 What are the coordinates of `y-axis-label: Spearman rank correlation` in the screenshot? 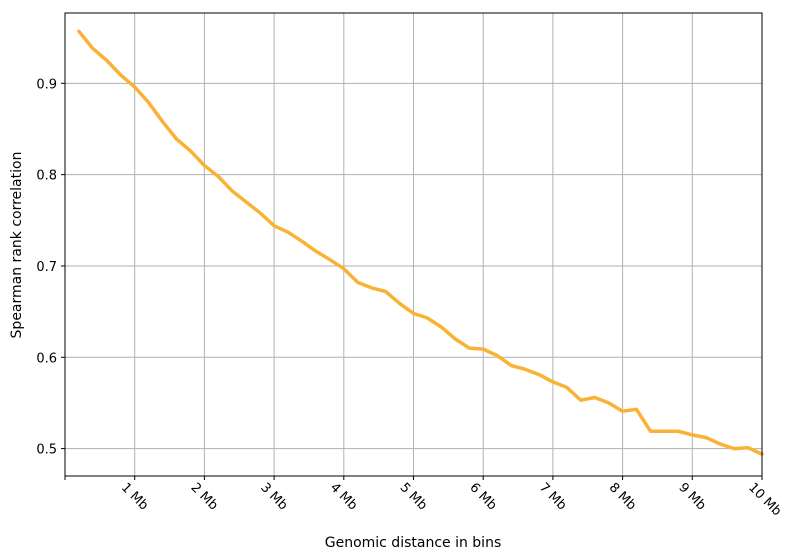 It's located at (17, 245).